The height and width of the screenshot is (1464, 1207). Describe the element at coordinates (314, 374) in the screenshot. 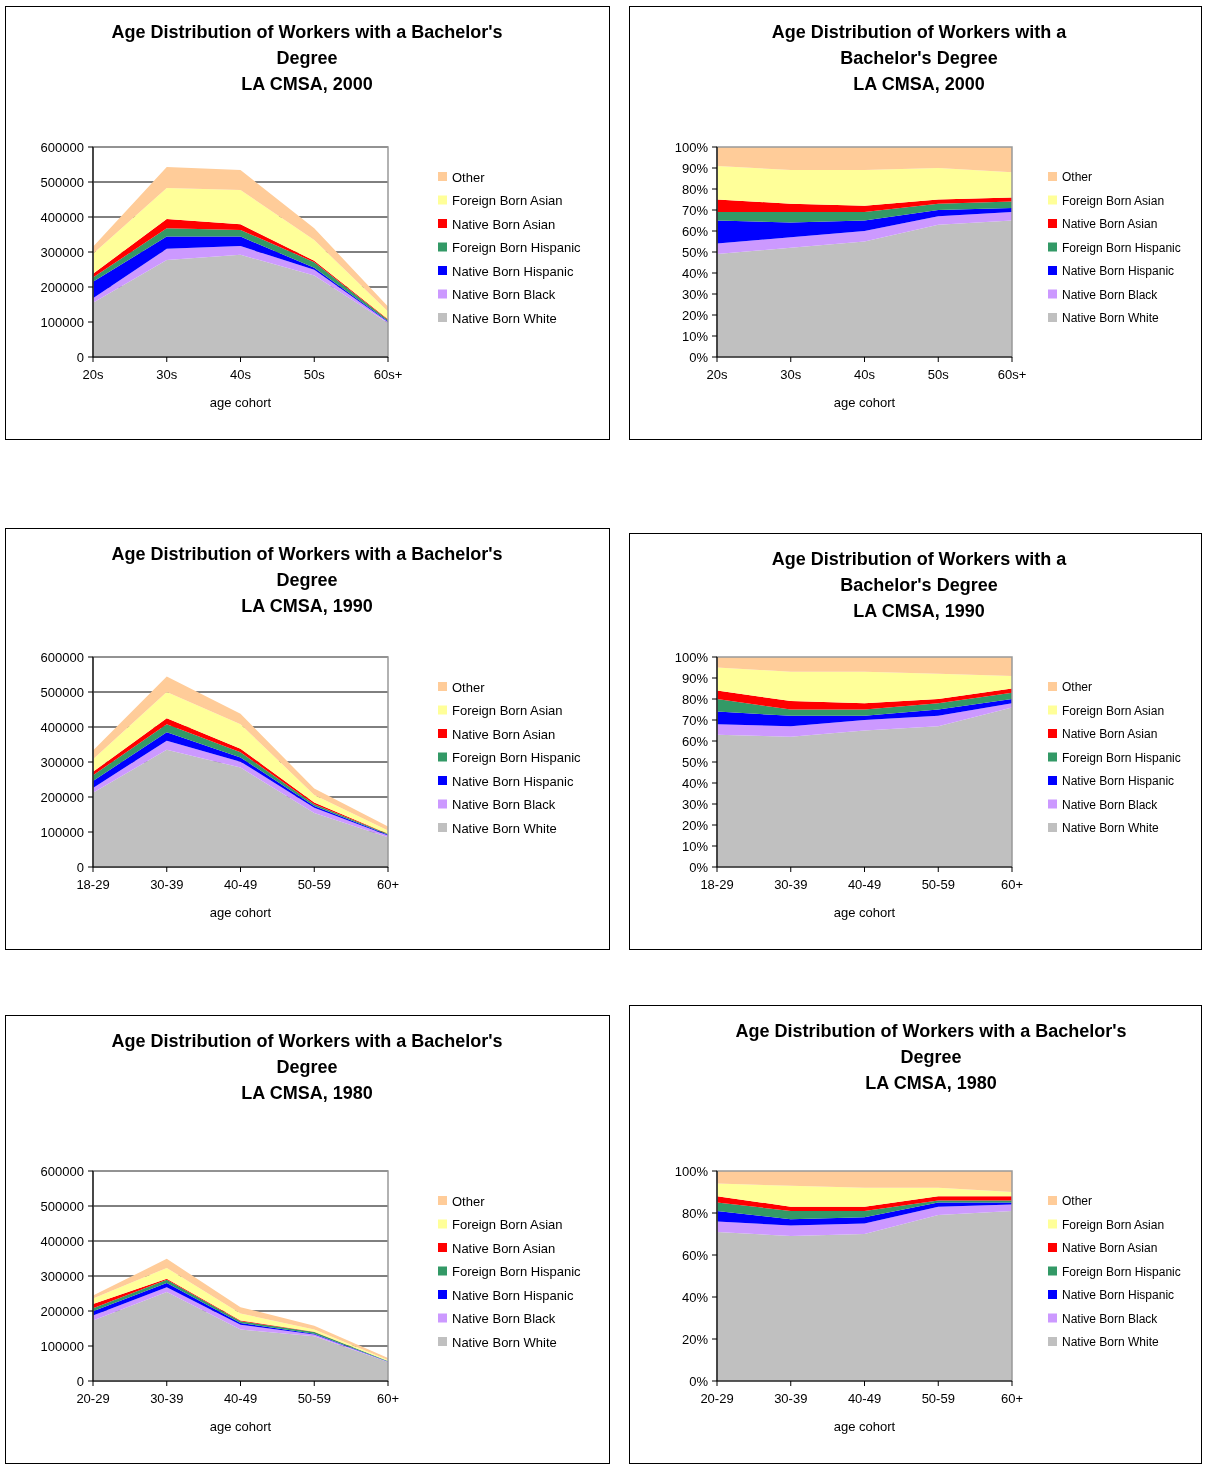

I see `x-tick-label: 50s` at that location.